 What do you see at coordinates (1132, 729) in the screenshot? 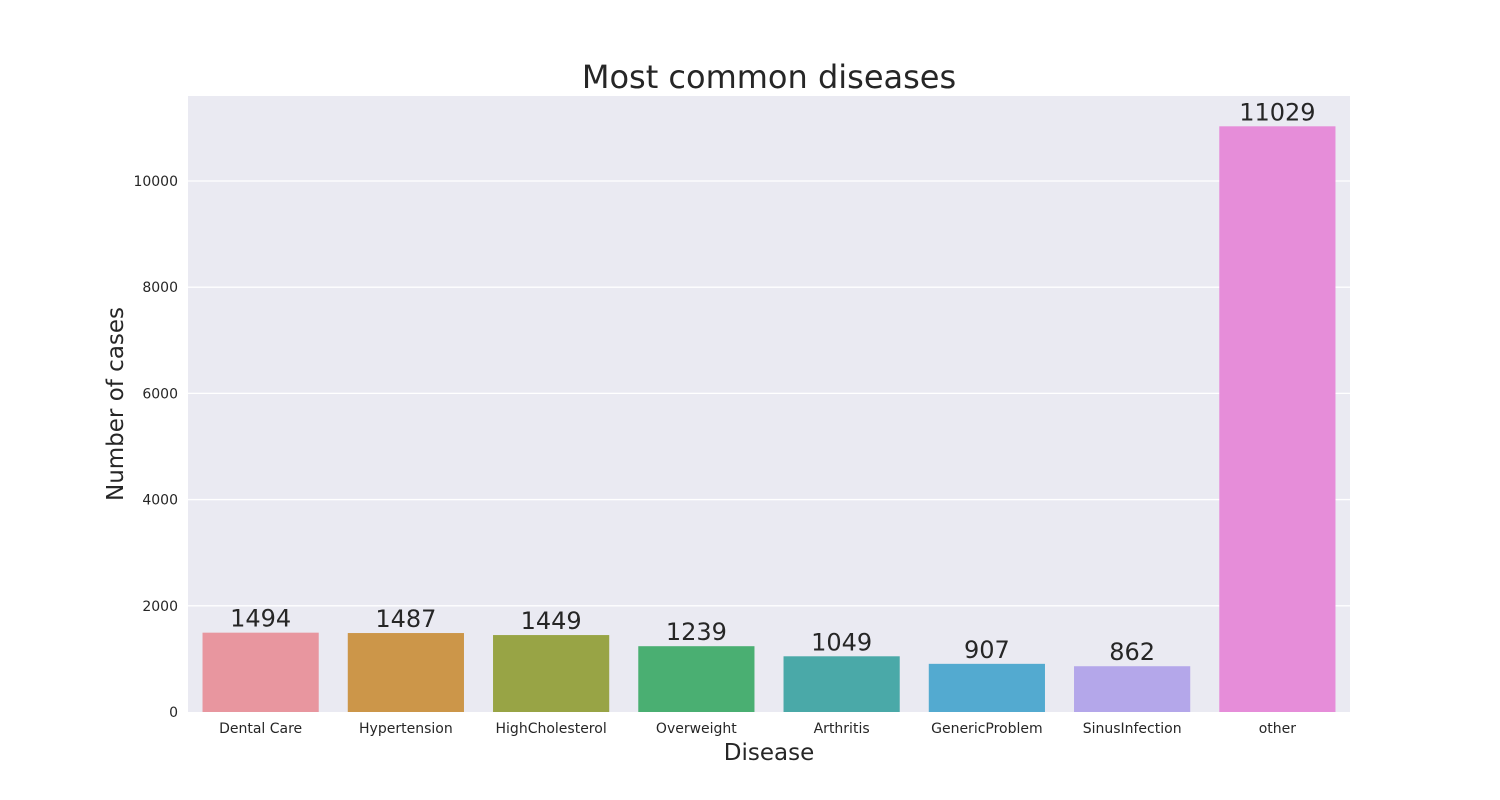
I see `x-tick-label: SinusInfection` at bounding box center [1132, 729].